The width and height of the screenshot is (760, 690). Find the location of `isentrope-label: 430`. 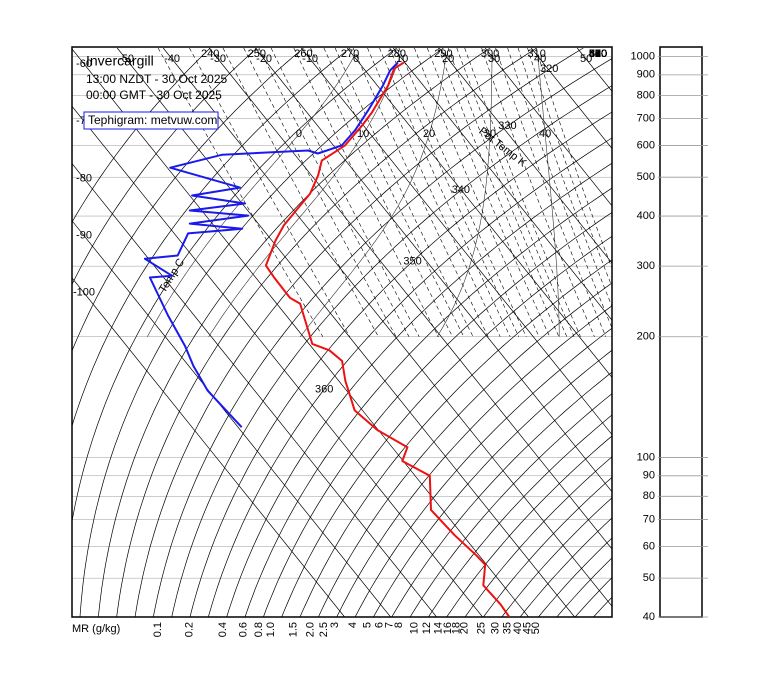

isentrope-label: 430 is located at coordinates (598, 54).